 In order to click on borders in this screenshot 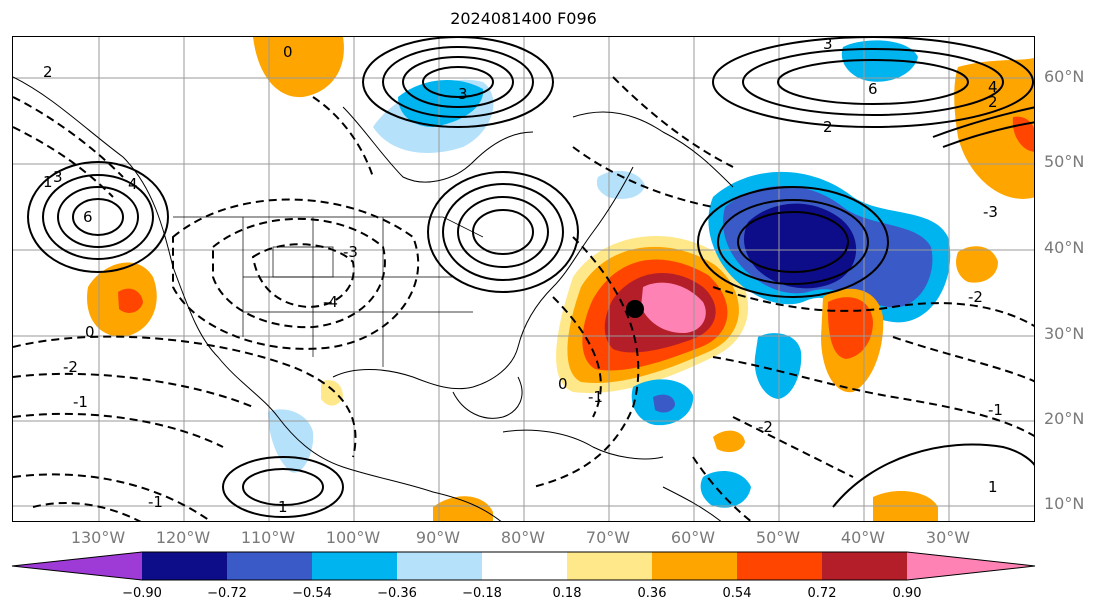, I will do `click(328, 291)`.